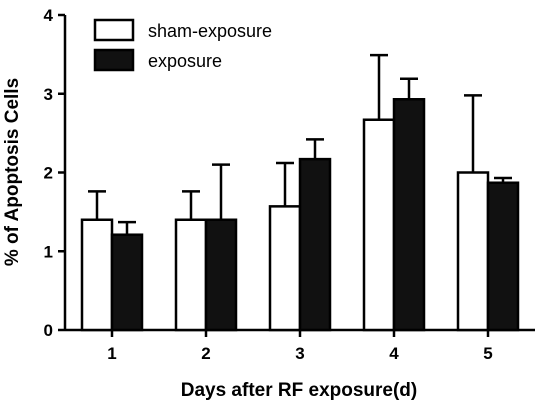 The width and height of the screenshot is (550, 414). What do you see at coordinates (48, 251) in the screenshot?
I see `y-tick-label: 1` at bounding box center [48, 251].